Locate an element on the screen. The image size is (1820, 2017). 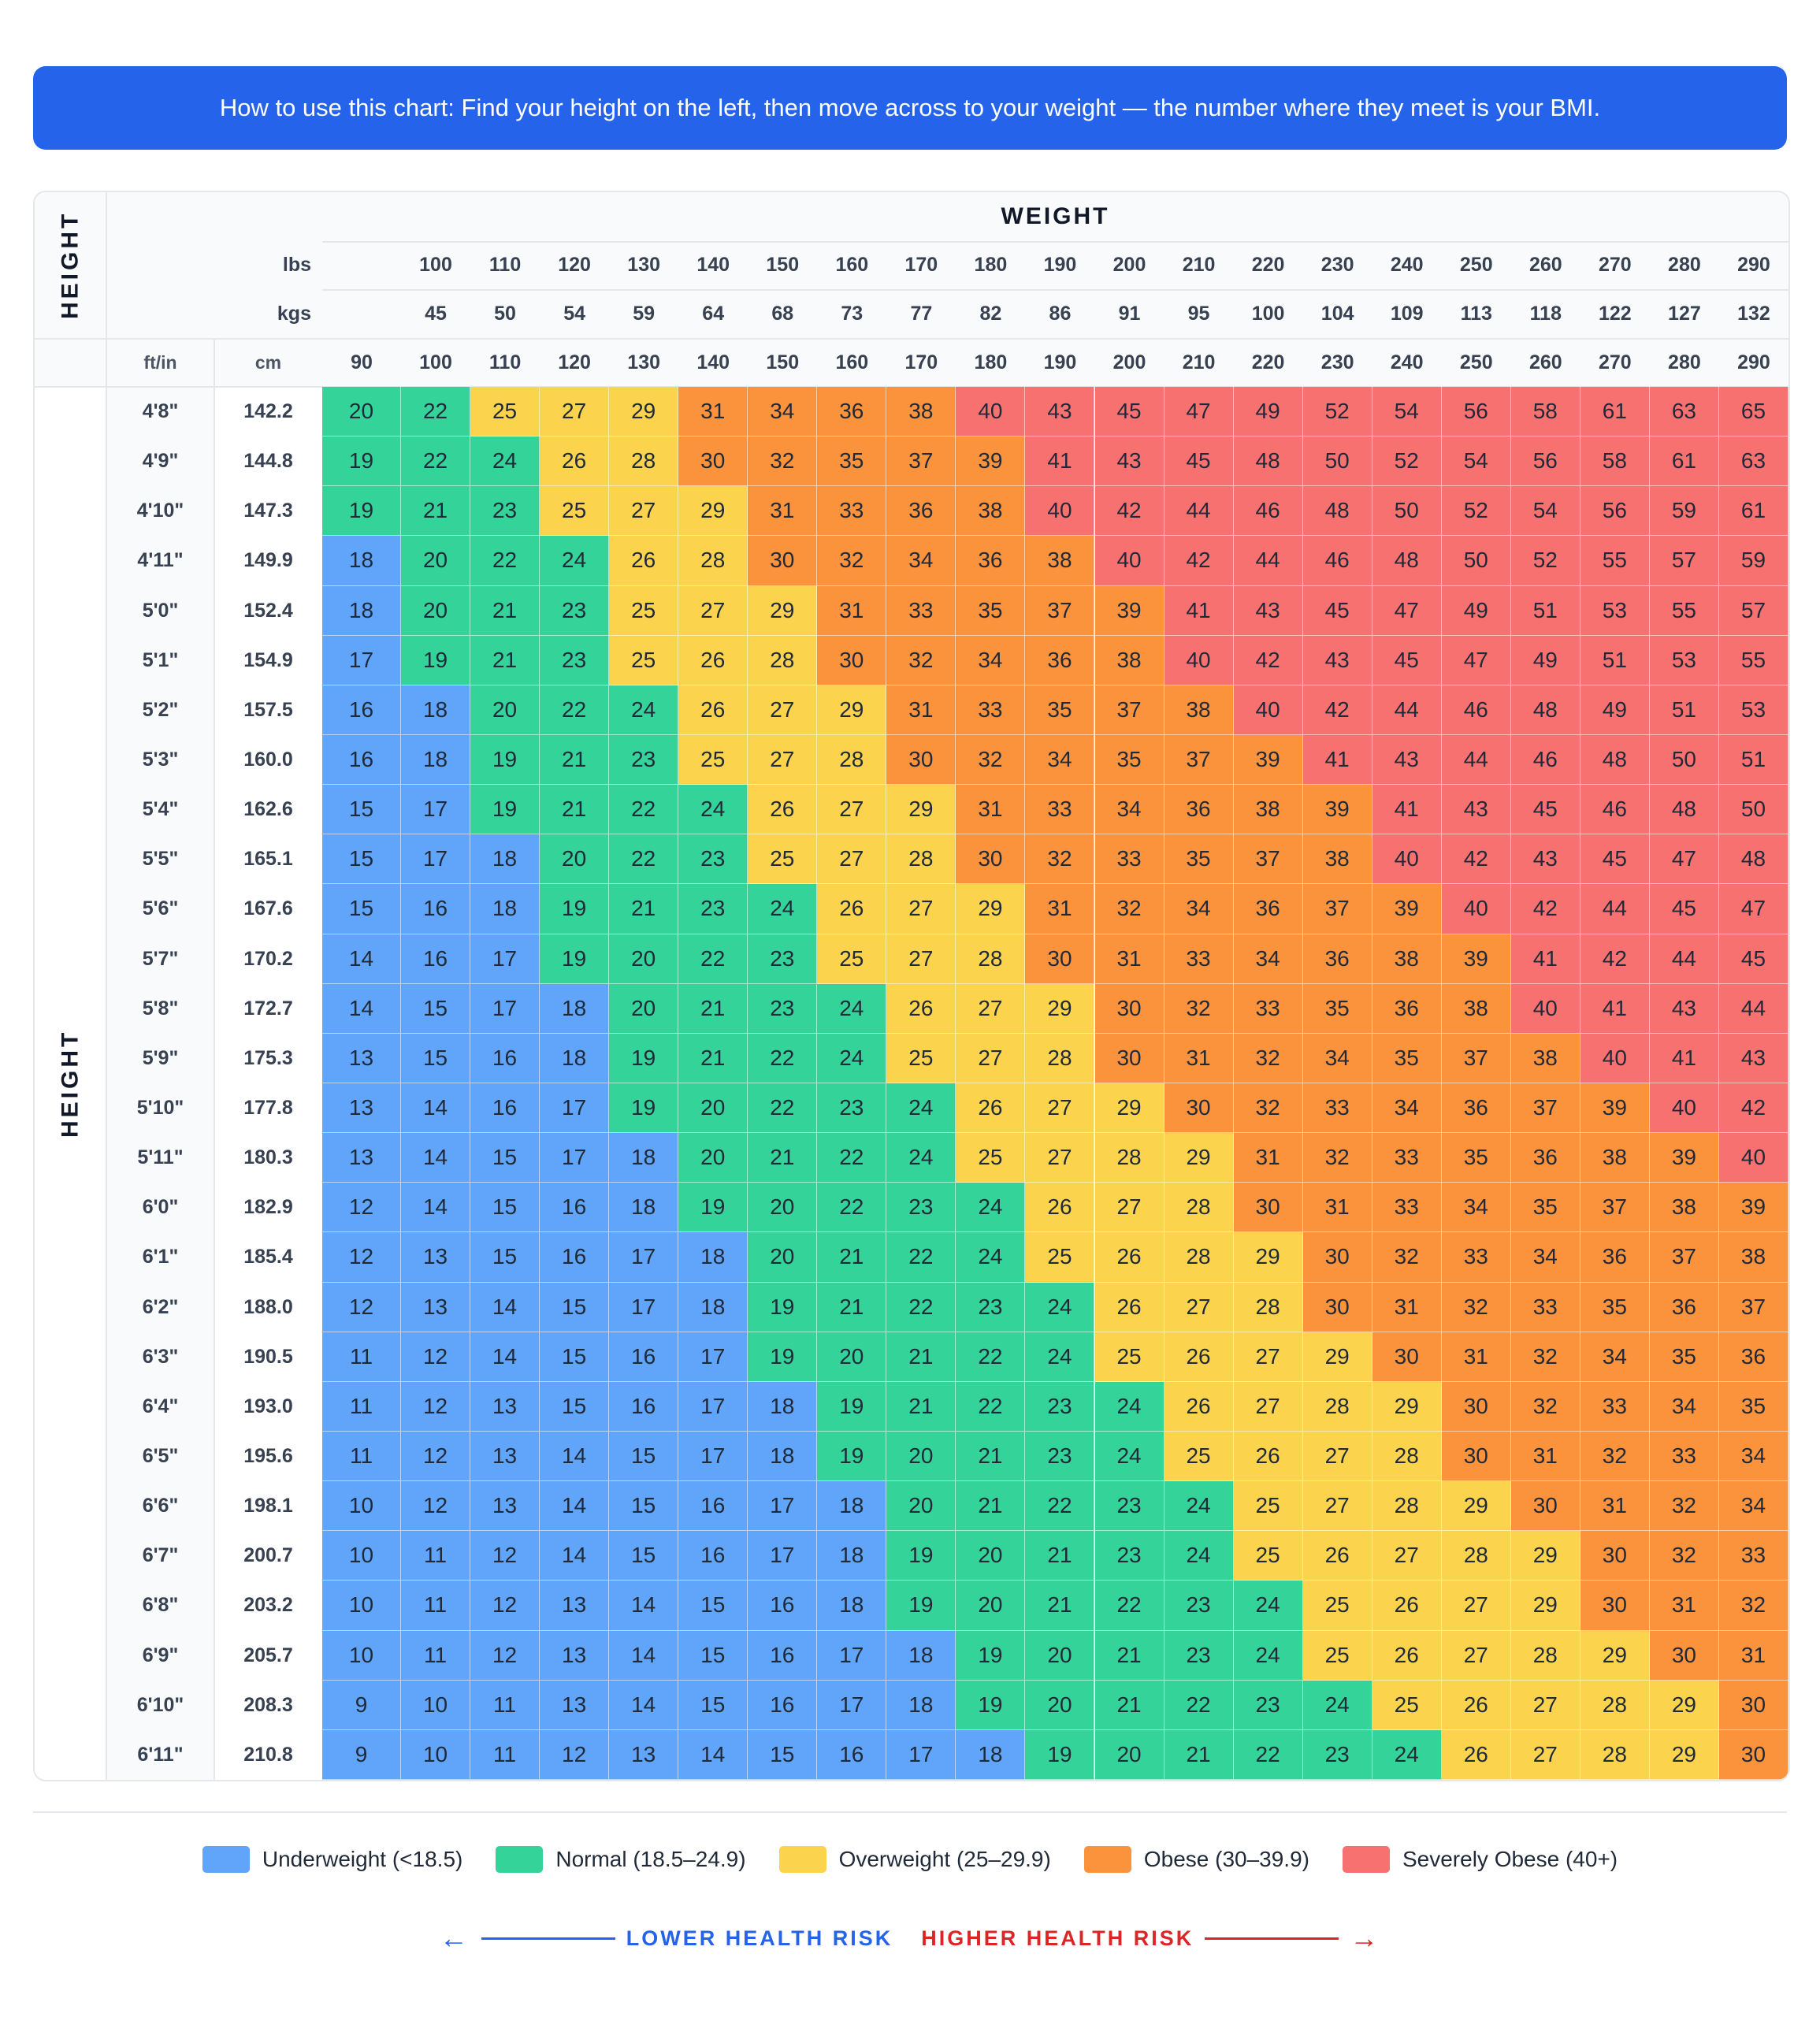
weight-lbs-header: 110 is located at coordinates (505, 265).